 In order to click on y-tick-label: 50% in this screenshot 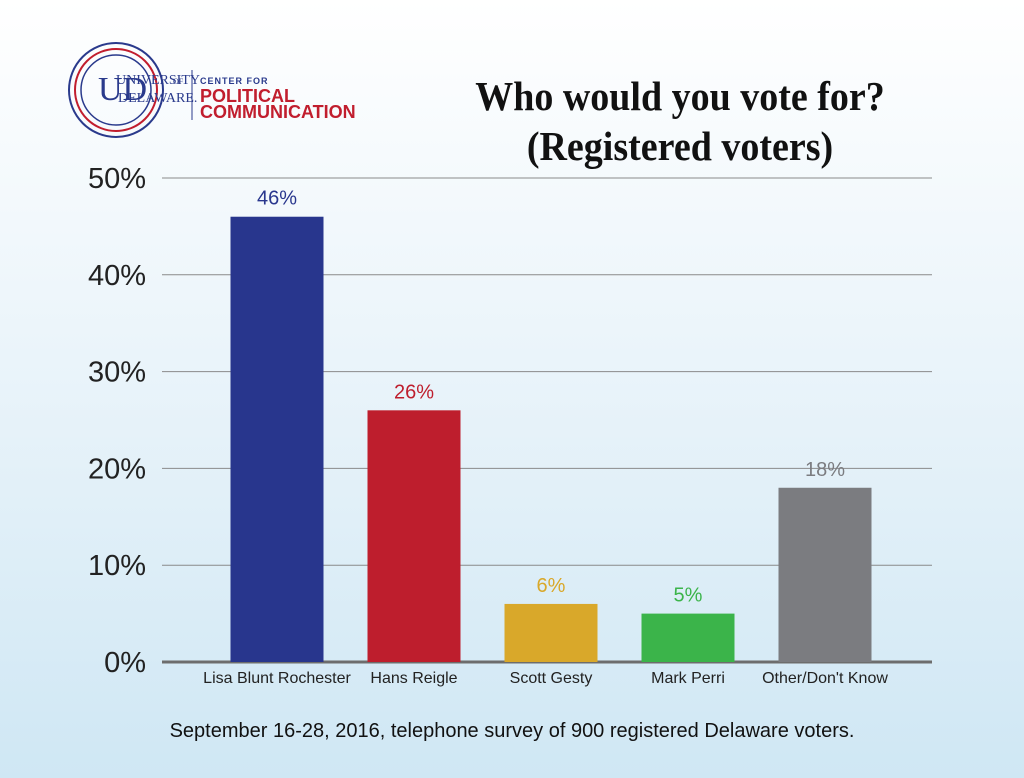, I will do `click(117, 179)`.